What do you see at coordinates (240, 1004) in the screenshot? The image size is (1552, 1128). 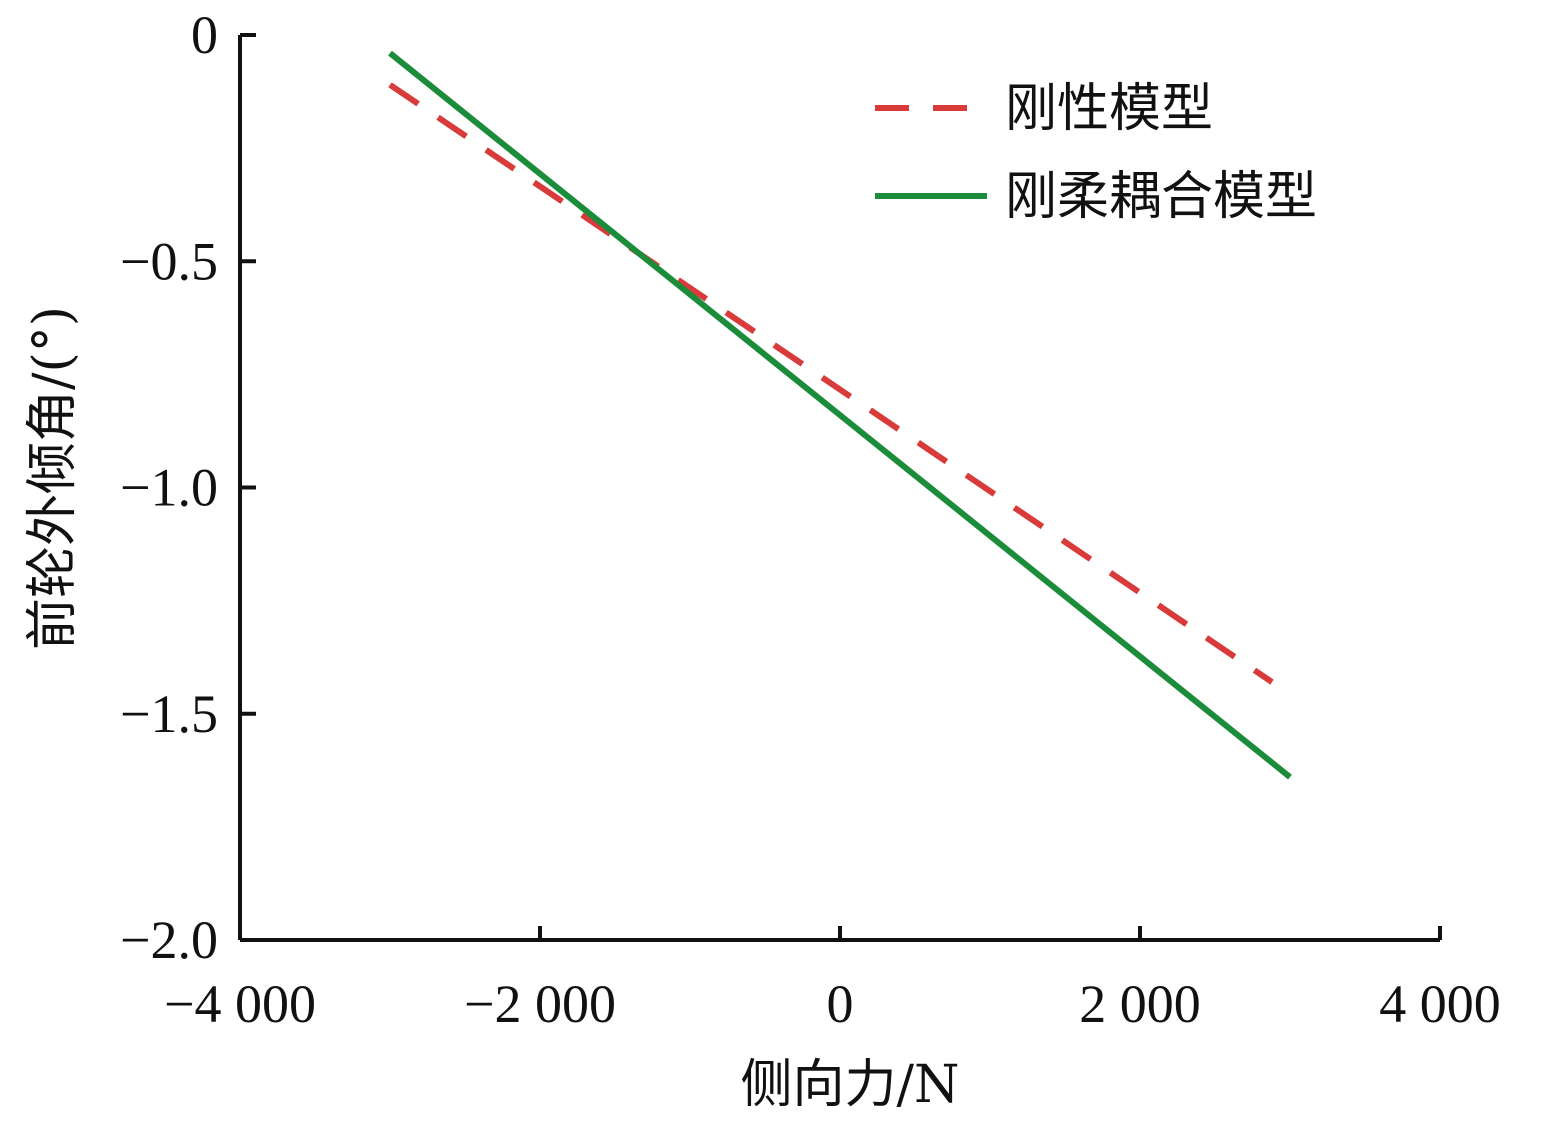 I see `x-tick-label: −4 000` at bounding box center [240, 1004].